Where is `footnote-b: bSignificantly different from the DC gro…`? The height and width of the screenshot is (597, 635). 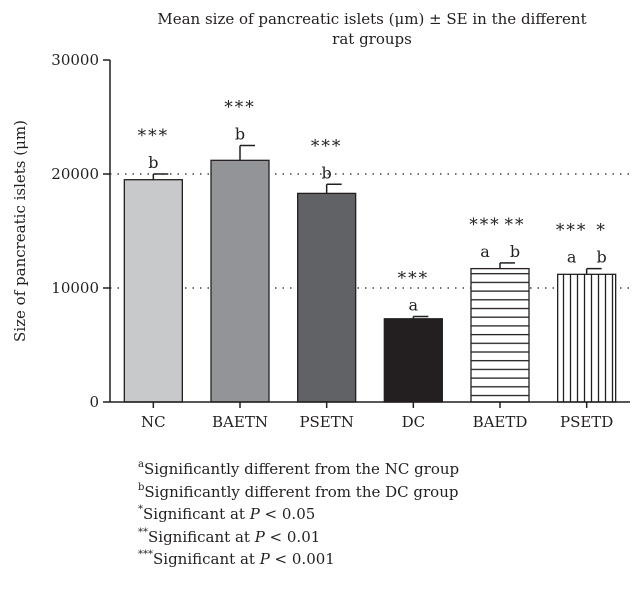
footnote-b: bSignificantly different from the DC gro… is located at coordinates (298, 491).